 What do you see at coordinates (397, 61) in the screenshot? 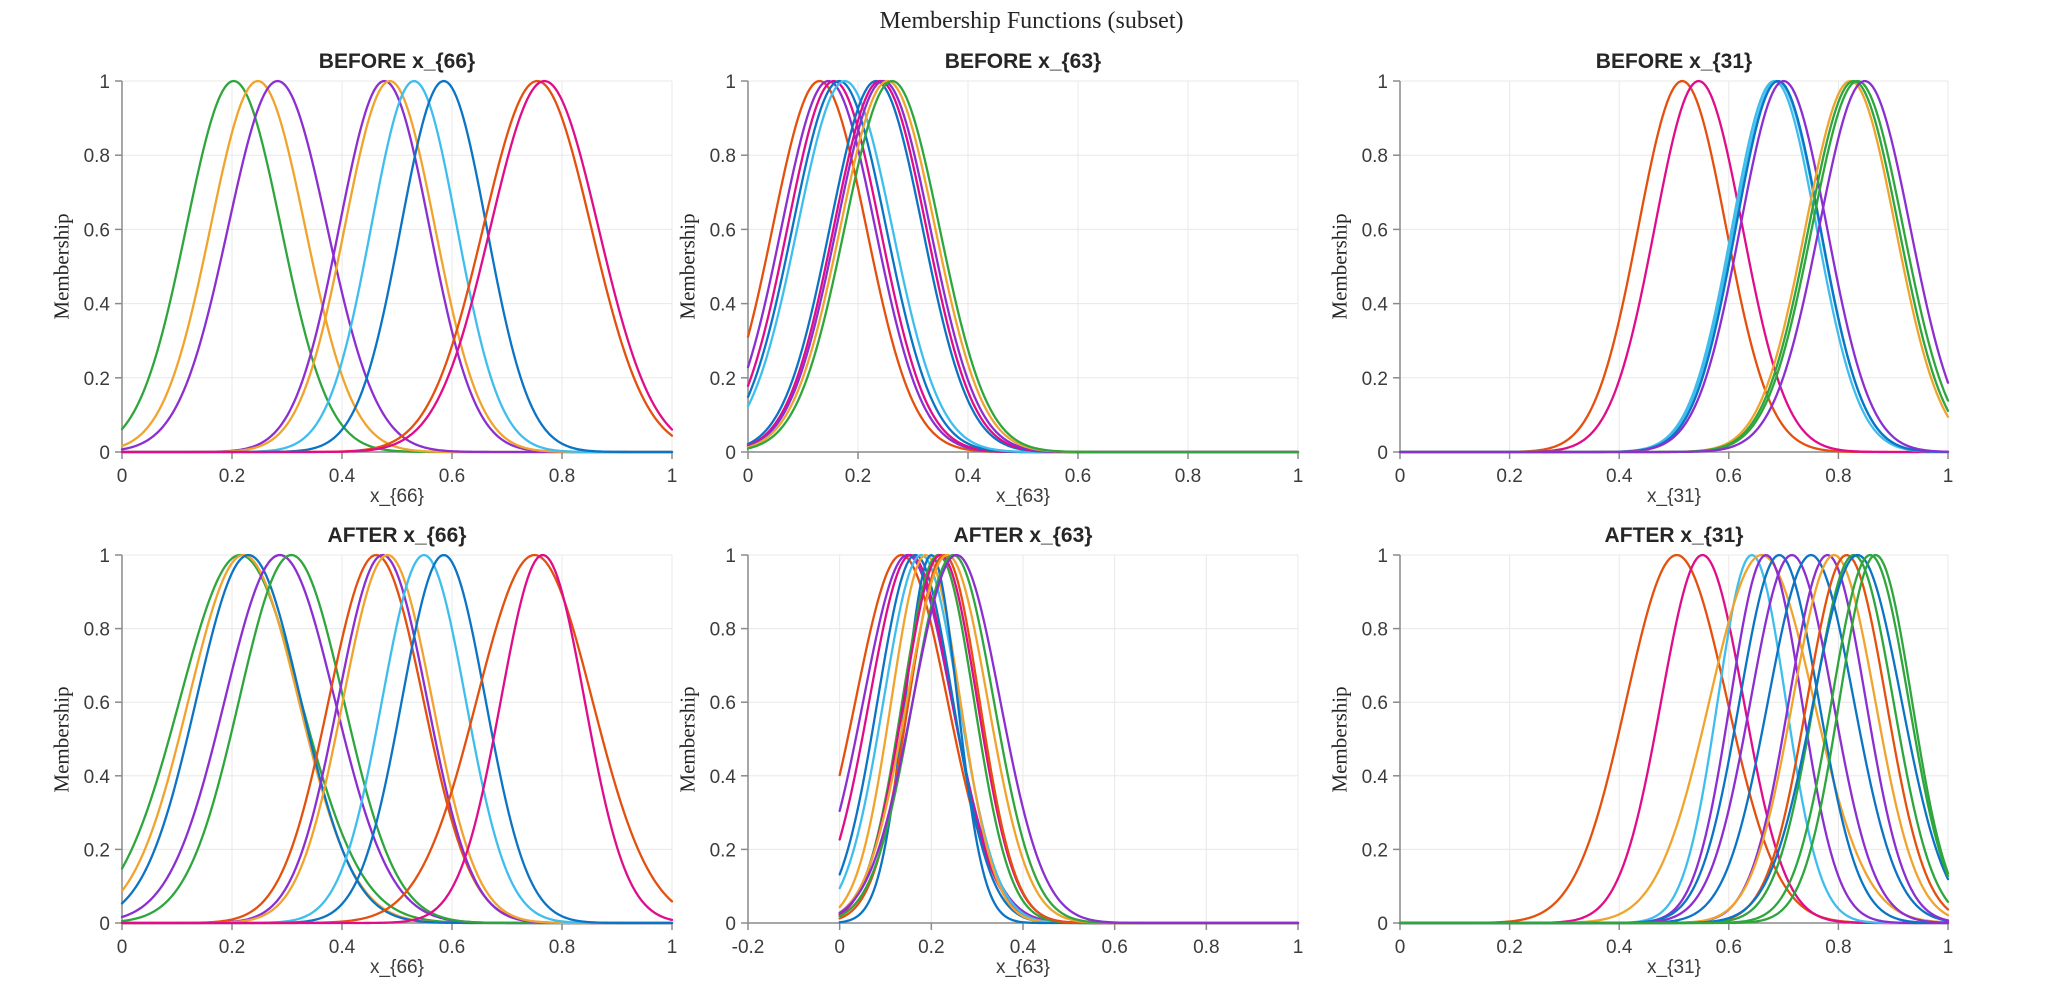
I see `subplot-title: BEFORE x_{66}` at bounding box center [397, 61].